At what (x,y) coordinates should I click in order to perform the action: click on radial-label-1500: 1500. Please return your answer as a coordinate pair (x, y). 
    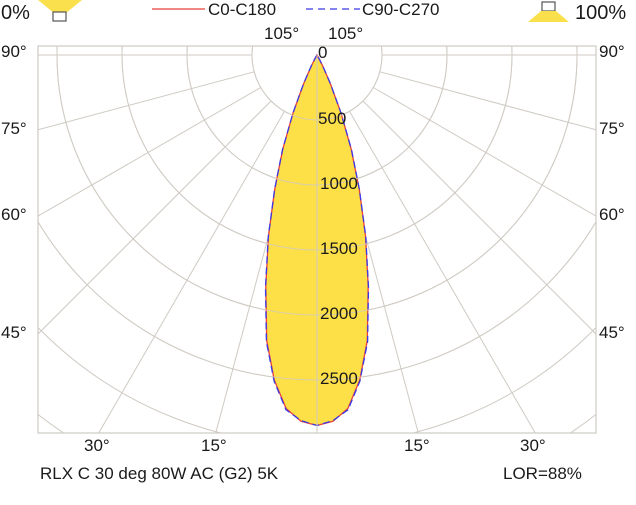
    Looking at the image, I should click on (339, 248).